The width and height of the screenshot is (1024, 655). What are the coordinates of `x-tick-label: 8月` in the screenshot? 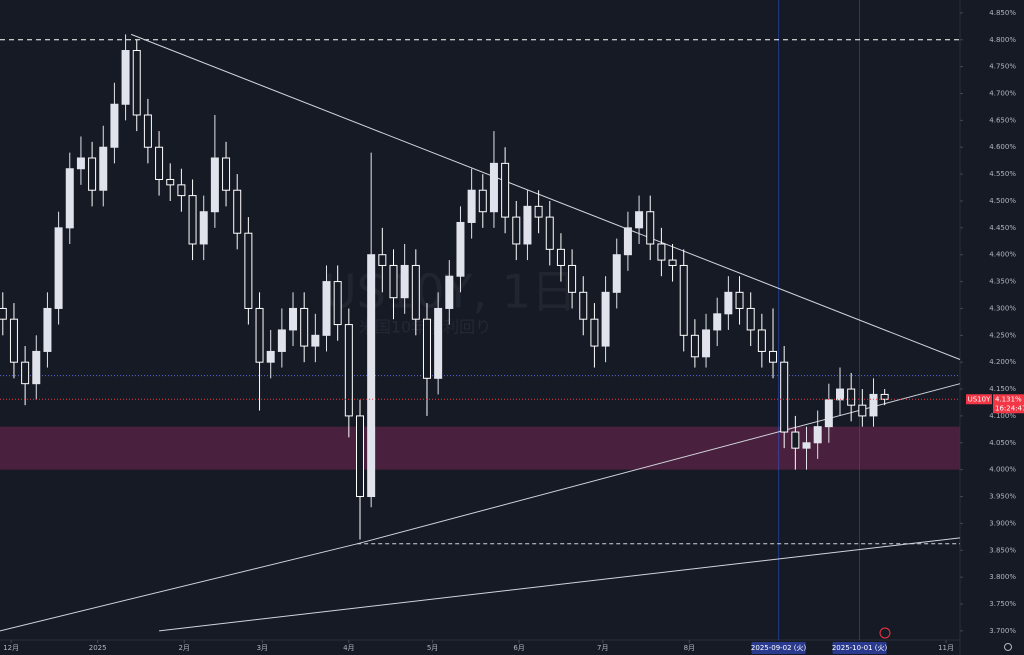 It's located at (689, 648).